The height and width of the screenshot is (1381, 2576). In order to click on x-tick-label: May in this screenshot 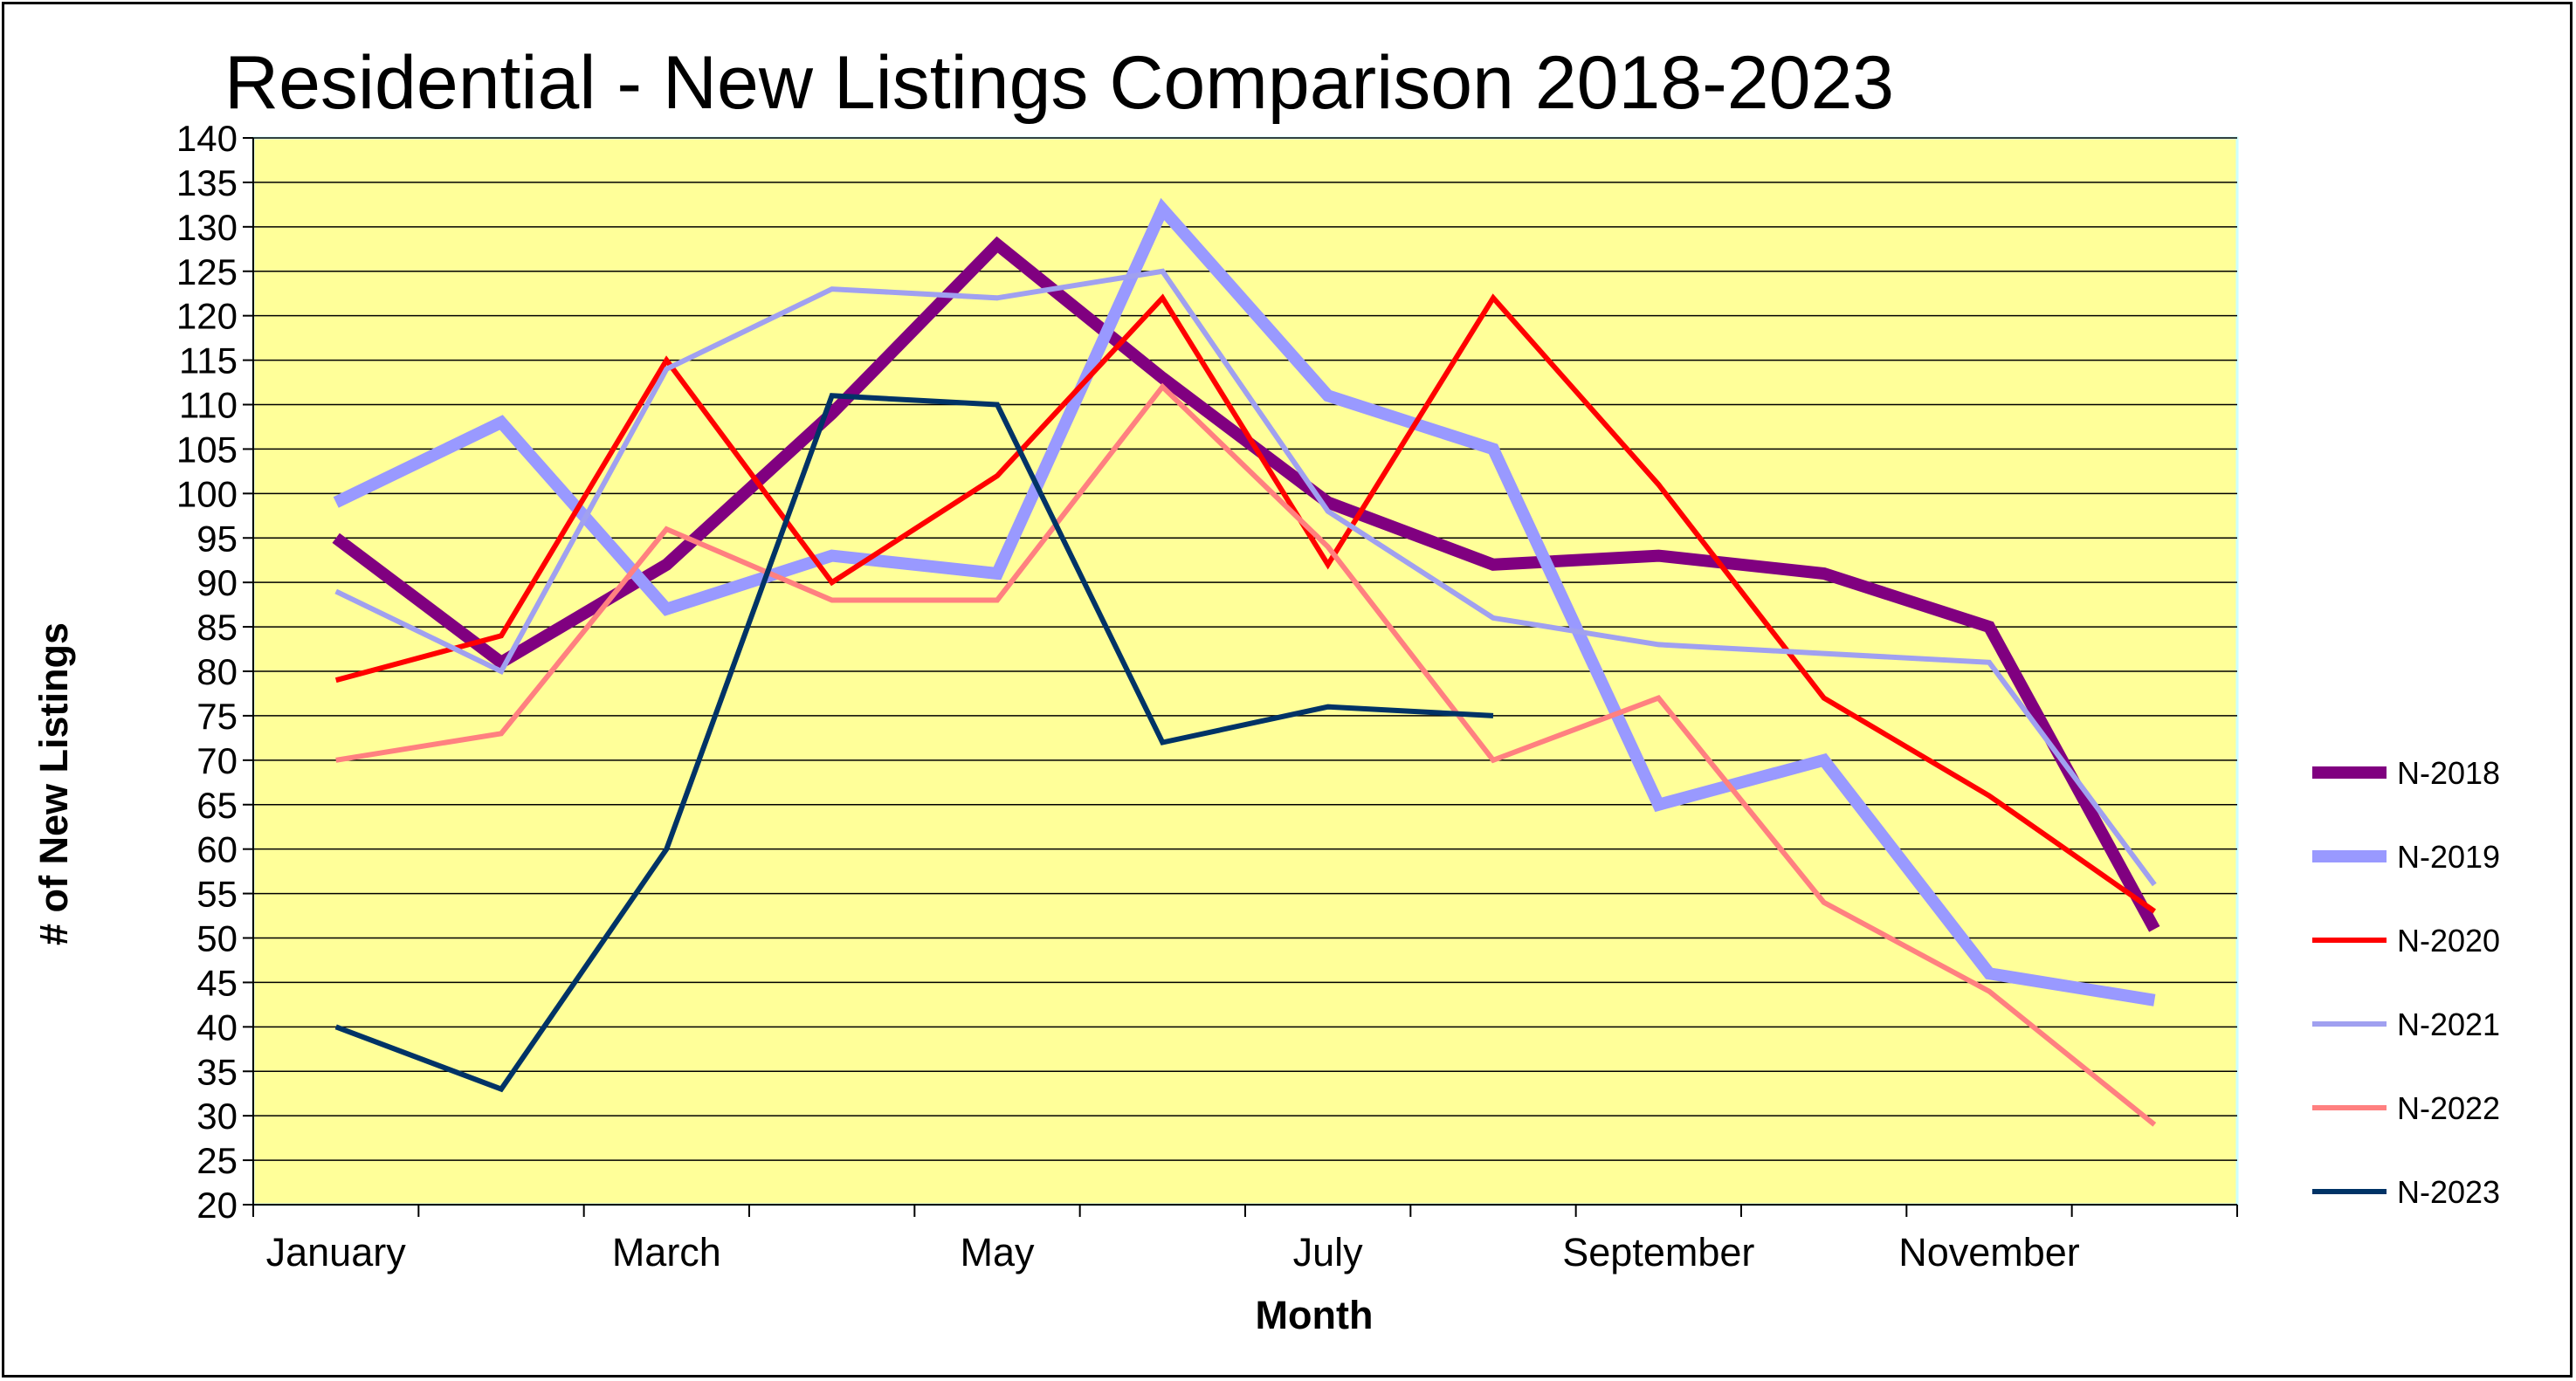, I will do `click(997, 1252)`.